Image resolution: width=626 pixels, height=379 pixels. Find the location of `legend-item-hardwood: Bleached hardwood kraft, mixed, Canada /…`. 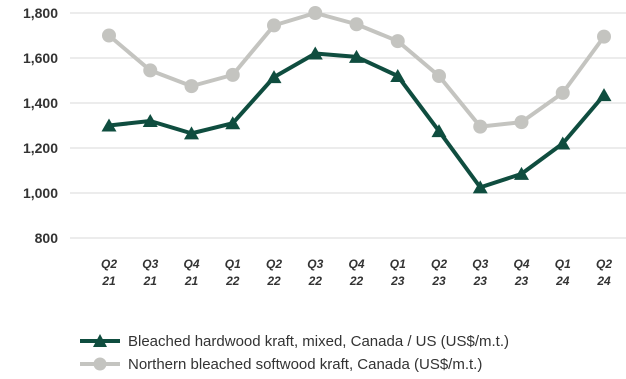

legend-item-hardwood: Bleached hardwood kraft, mixed, Canada /… is located at coordinates (294, 341).